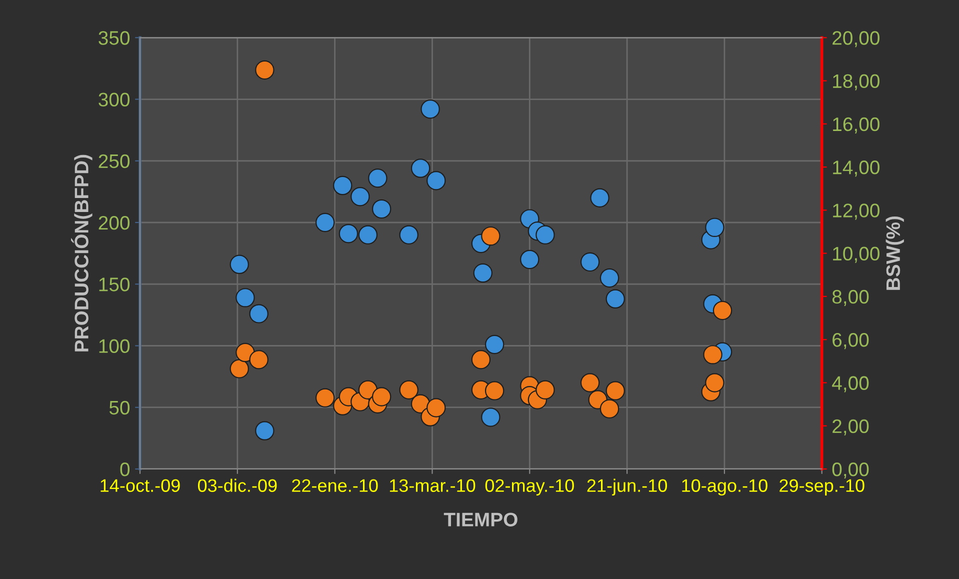  Describe the element at coordinates (114, 99) in the screenshot. I see `y-tick-label: 300` at that location.